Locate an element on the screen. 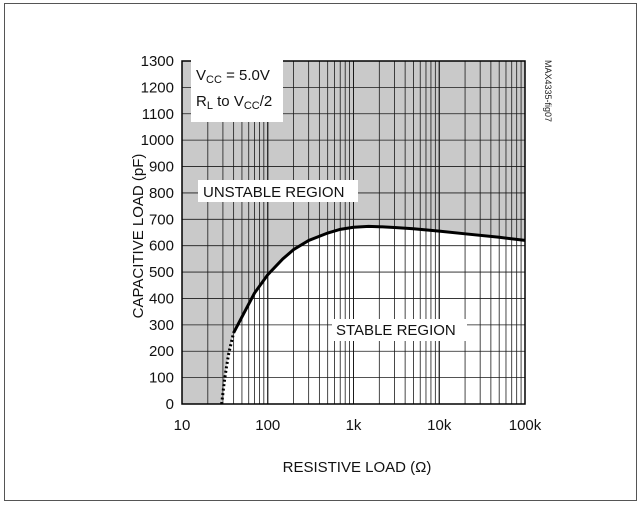 The width and height of the screenshot is (642, 506). y-tick-label: 1000 is located at coordinates (157, 140).